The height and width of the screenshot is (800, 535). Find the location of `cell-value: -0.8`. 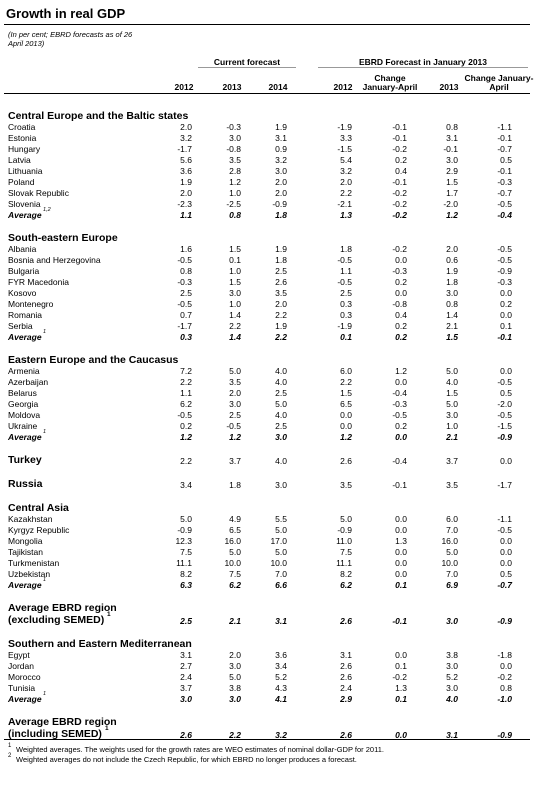

cell-value: -0.8 is located at coordinates (233, 149).